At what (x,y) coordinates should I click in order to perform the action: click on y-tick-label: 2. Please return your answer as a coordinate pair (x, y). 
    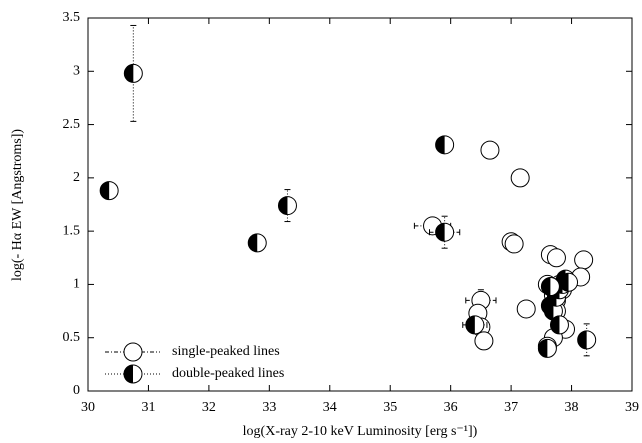
    Looking at the image, I should click on (76, 177).